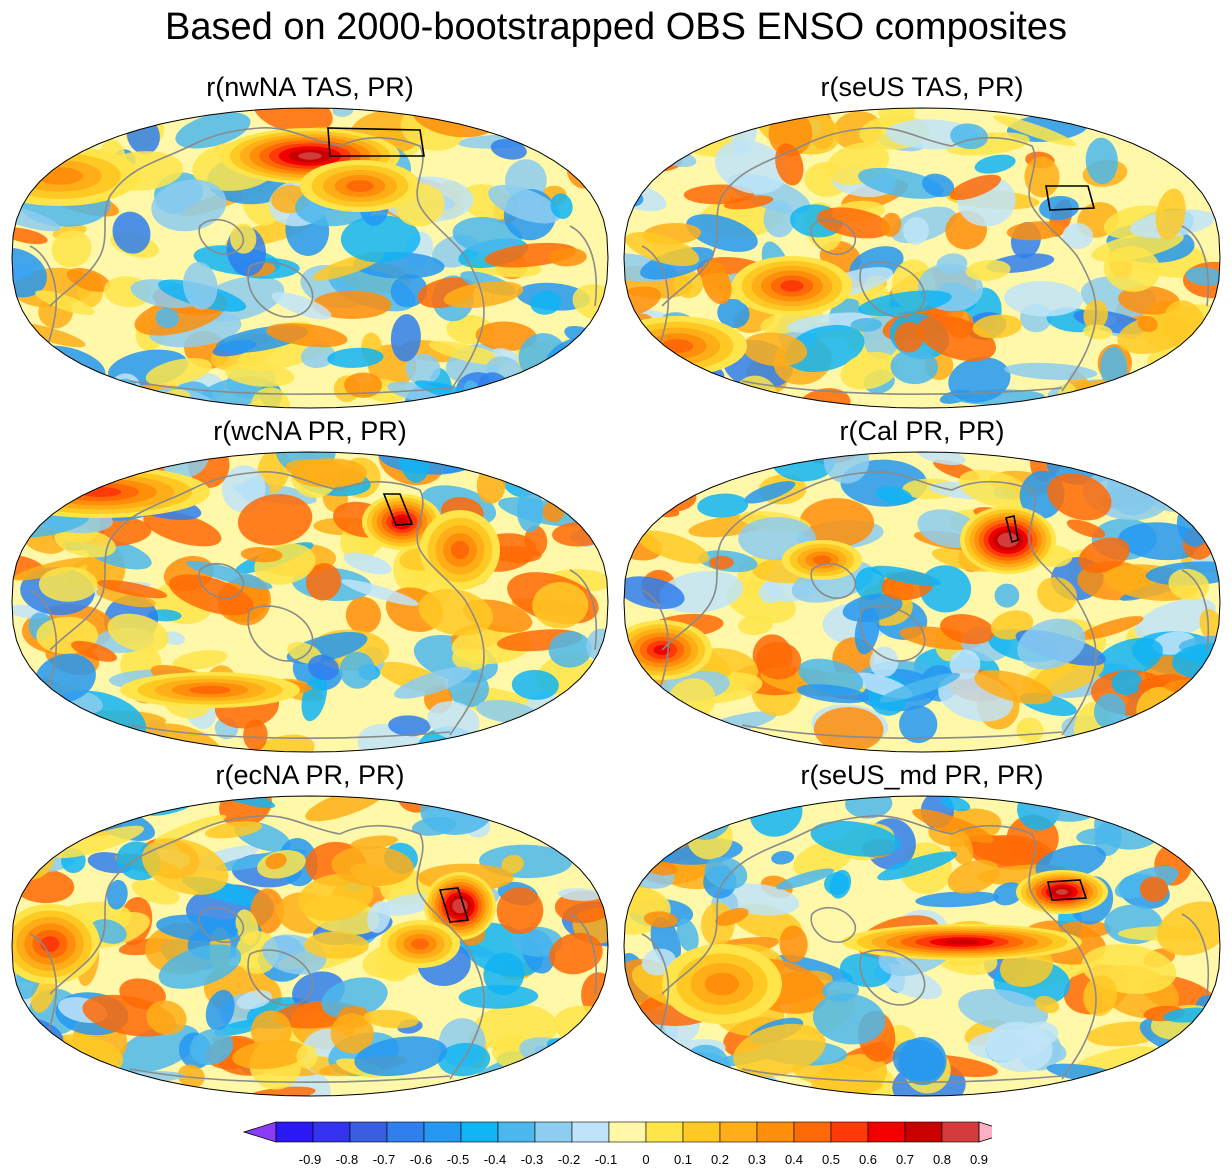 The height and width of the screenshot is (1172, 1232). What do you see at coordinates (310, 1159) in the screenshot?
I see `colorbar-label: -0.9` at bounding box center [310, 1159].